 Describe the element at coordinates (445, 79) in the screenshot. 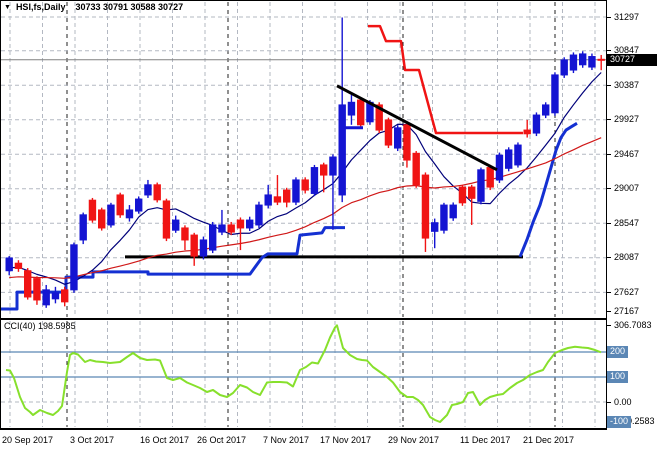

I see `red-step-resistance-line` at that location.